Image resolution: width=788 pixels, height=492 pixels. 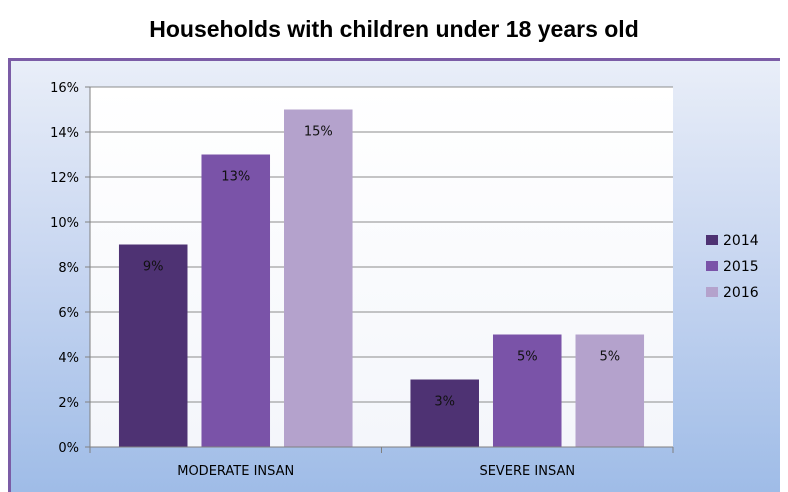 What do you see at coordinates (64, 178) in the screenshot?
I see `y-tick-label: 12%` at bounding box center [64, 178].